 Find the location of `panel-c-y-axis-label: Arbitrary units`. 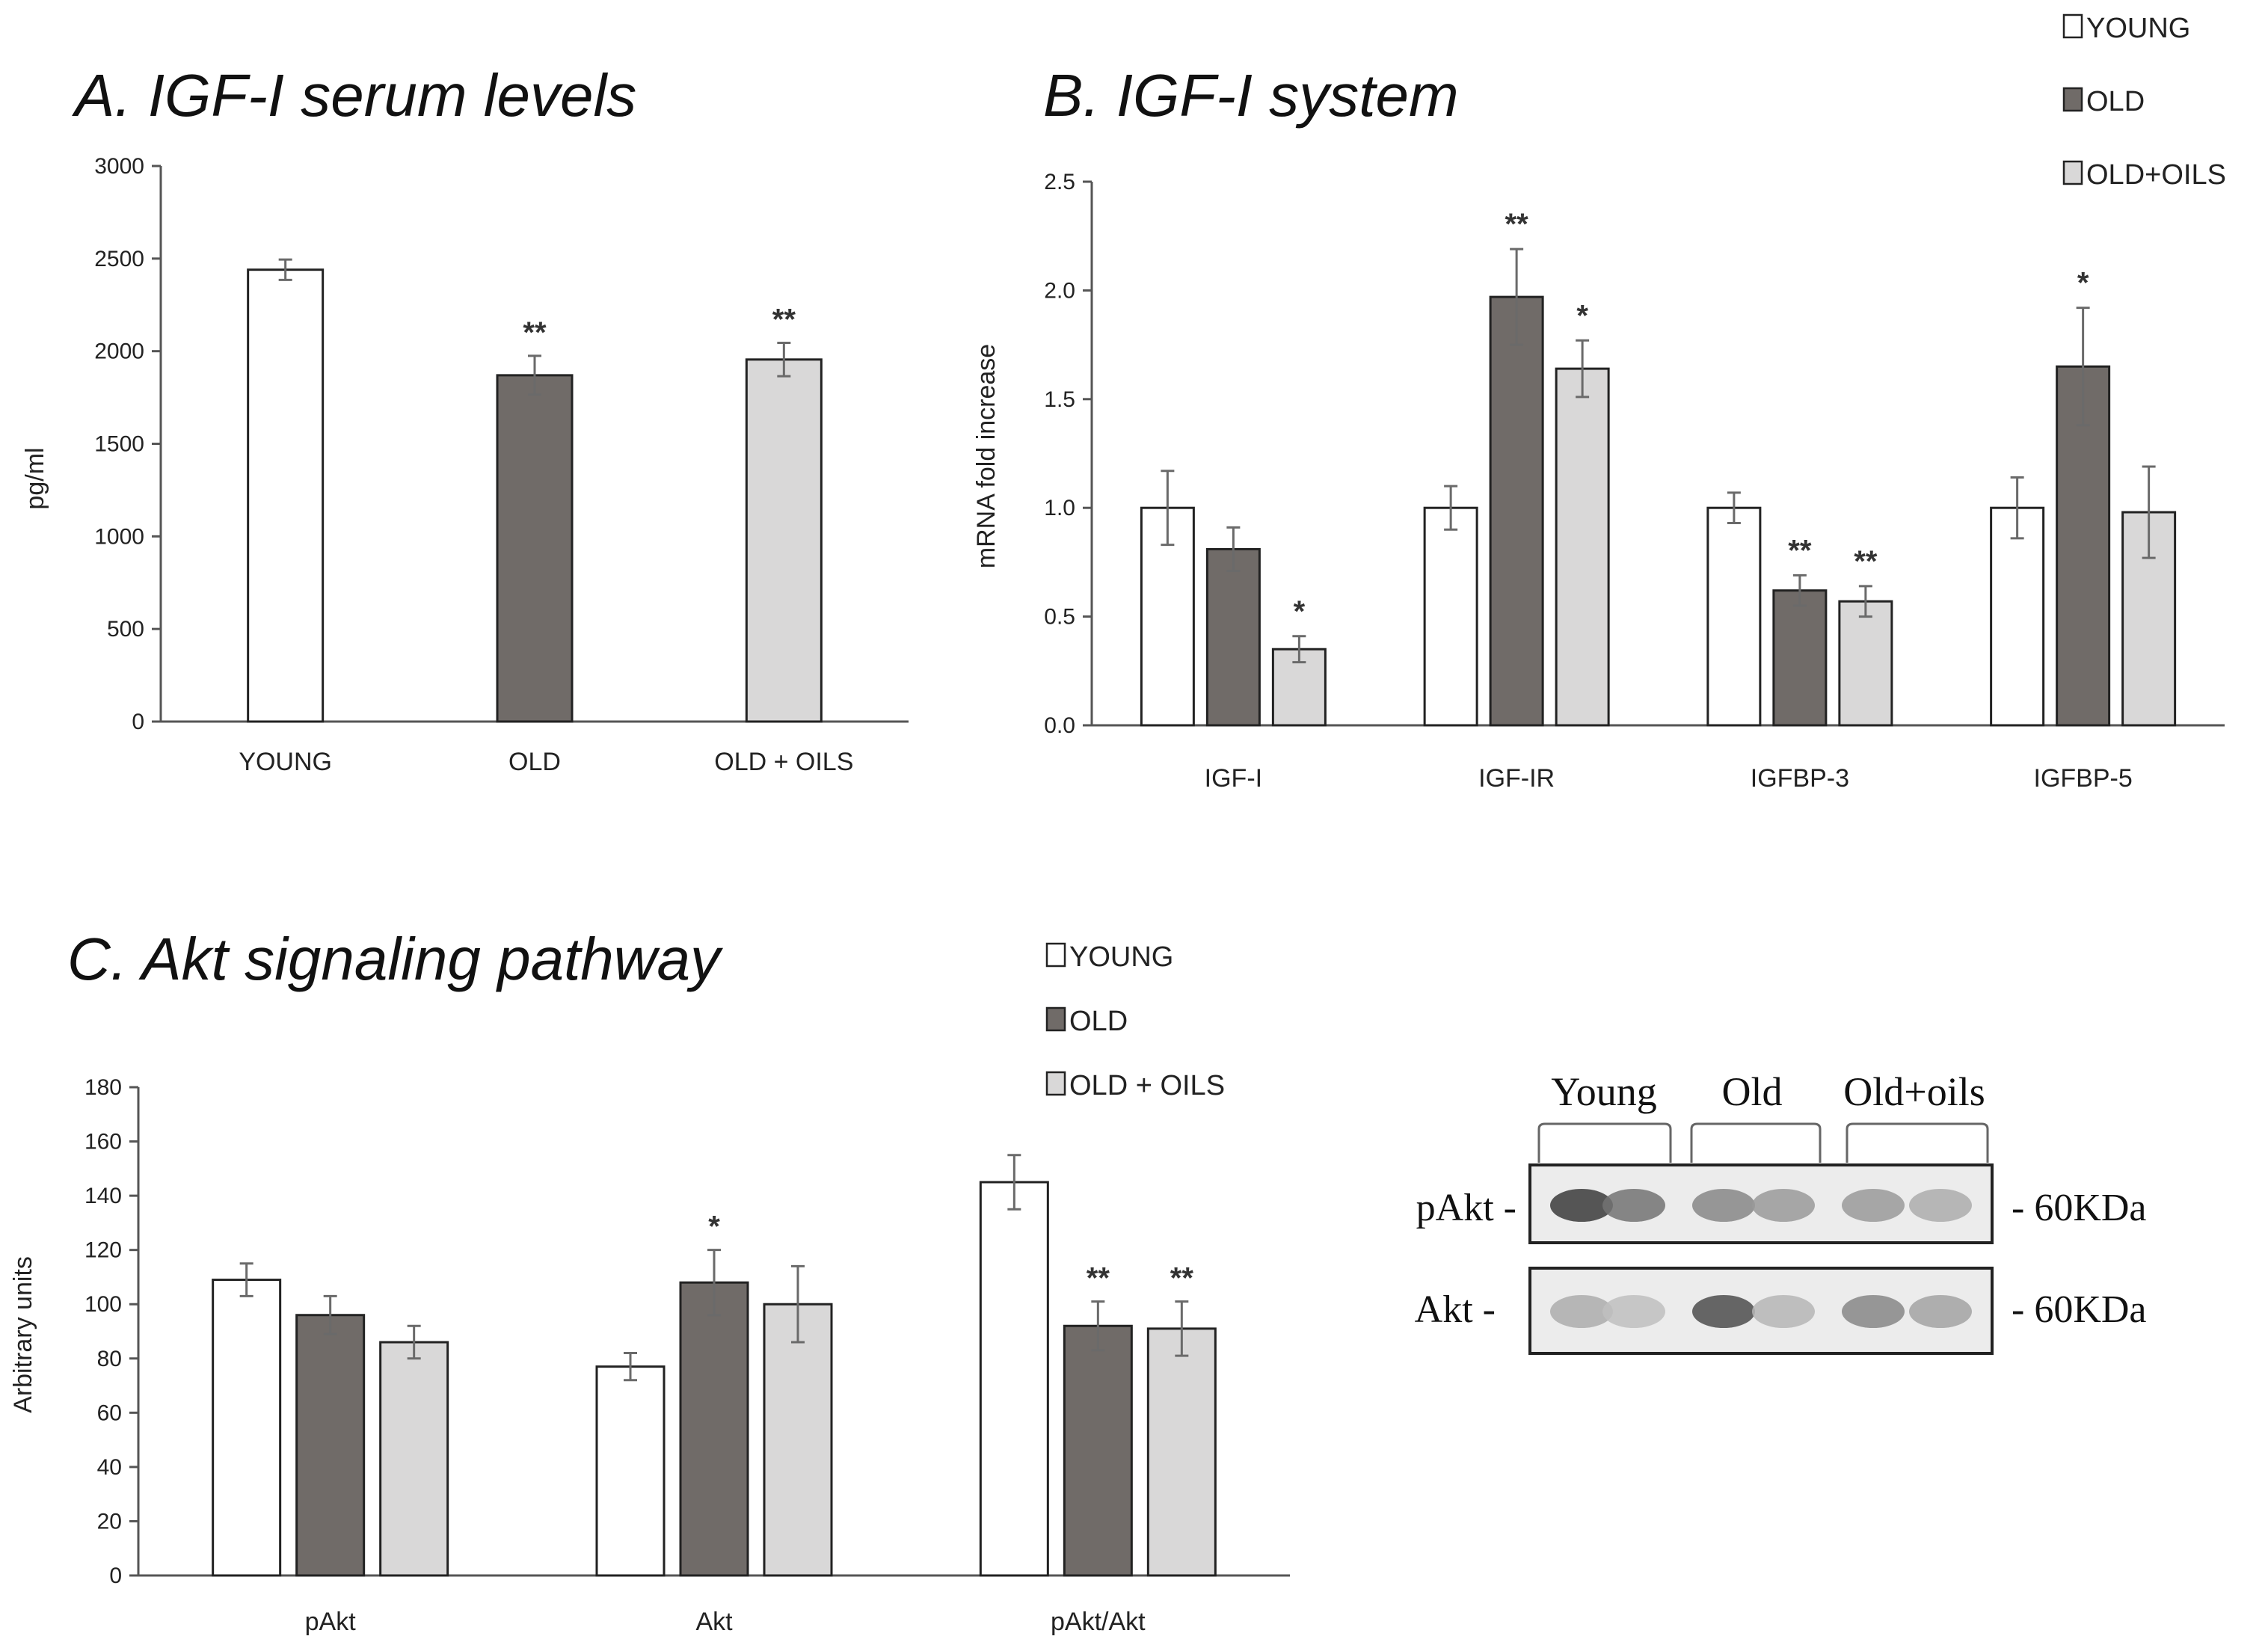

panel-c-y-axis-label: Arbitrary units is located at coordinates (23, 1334).